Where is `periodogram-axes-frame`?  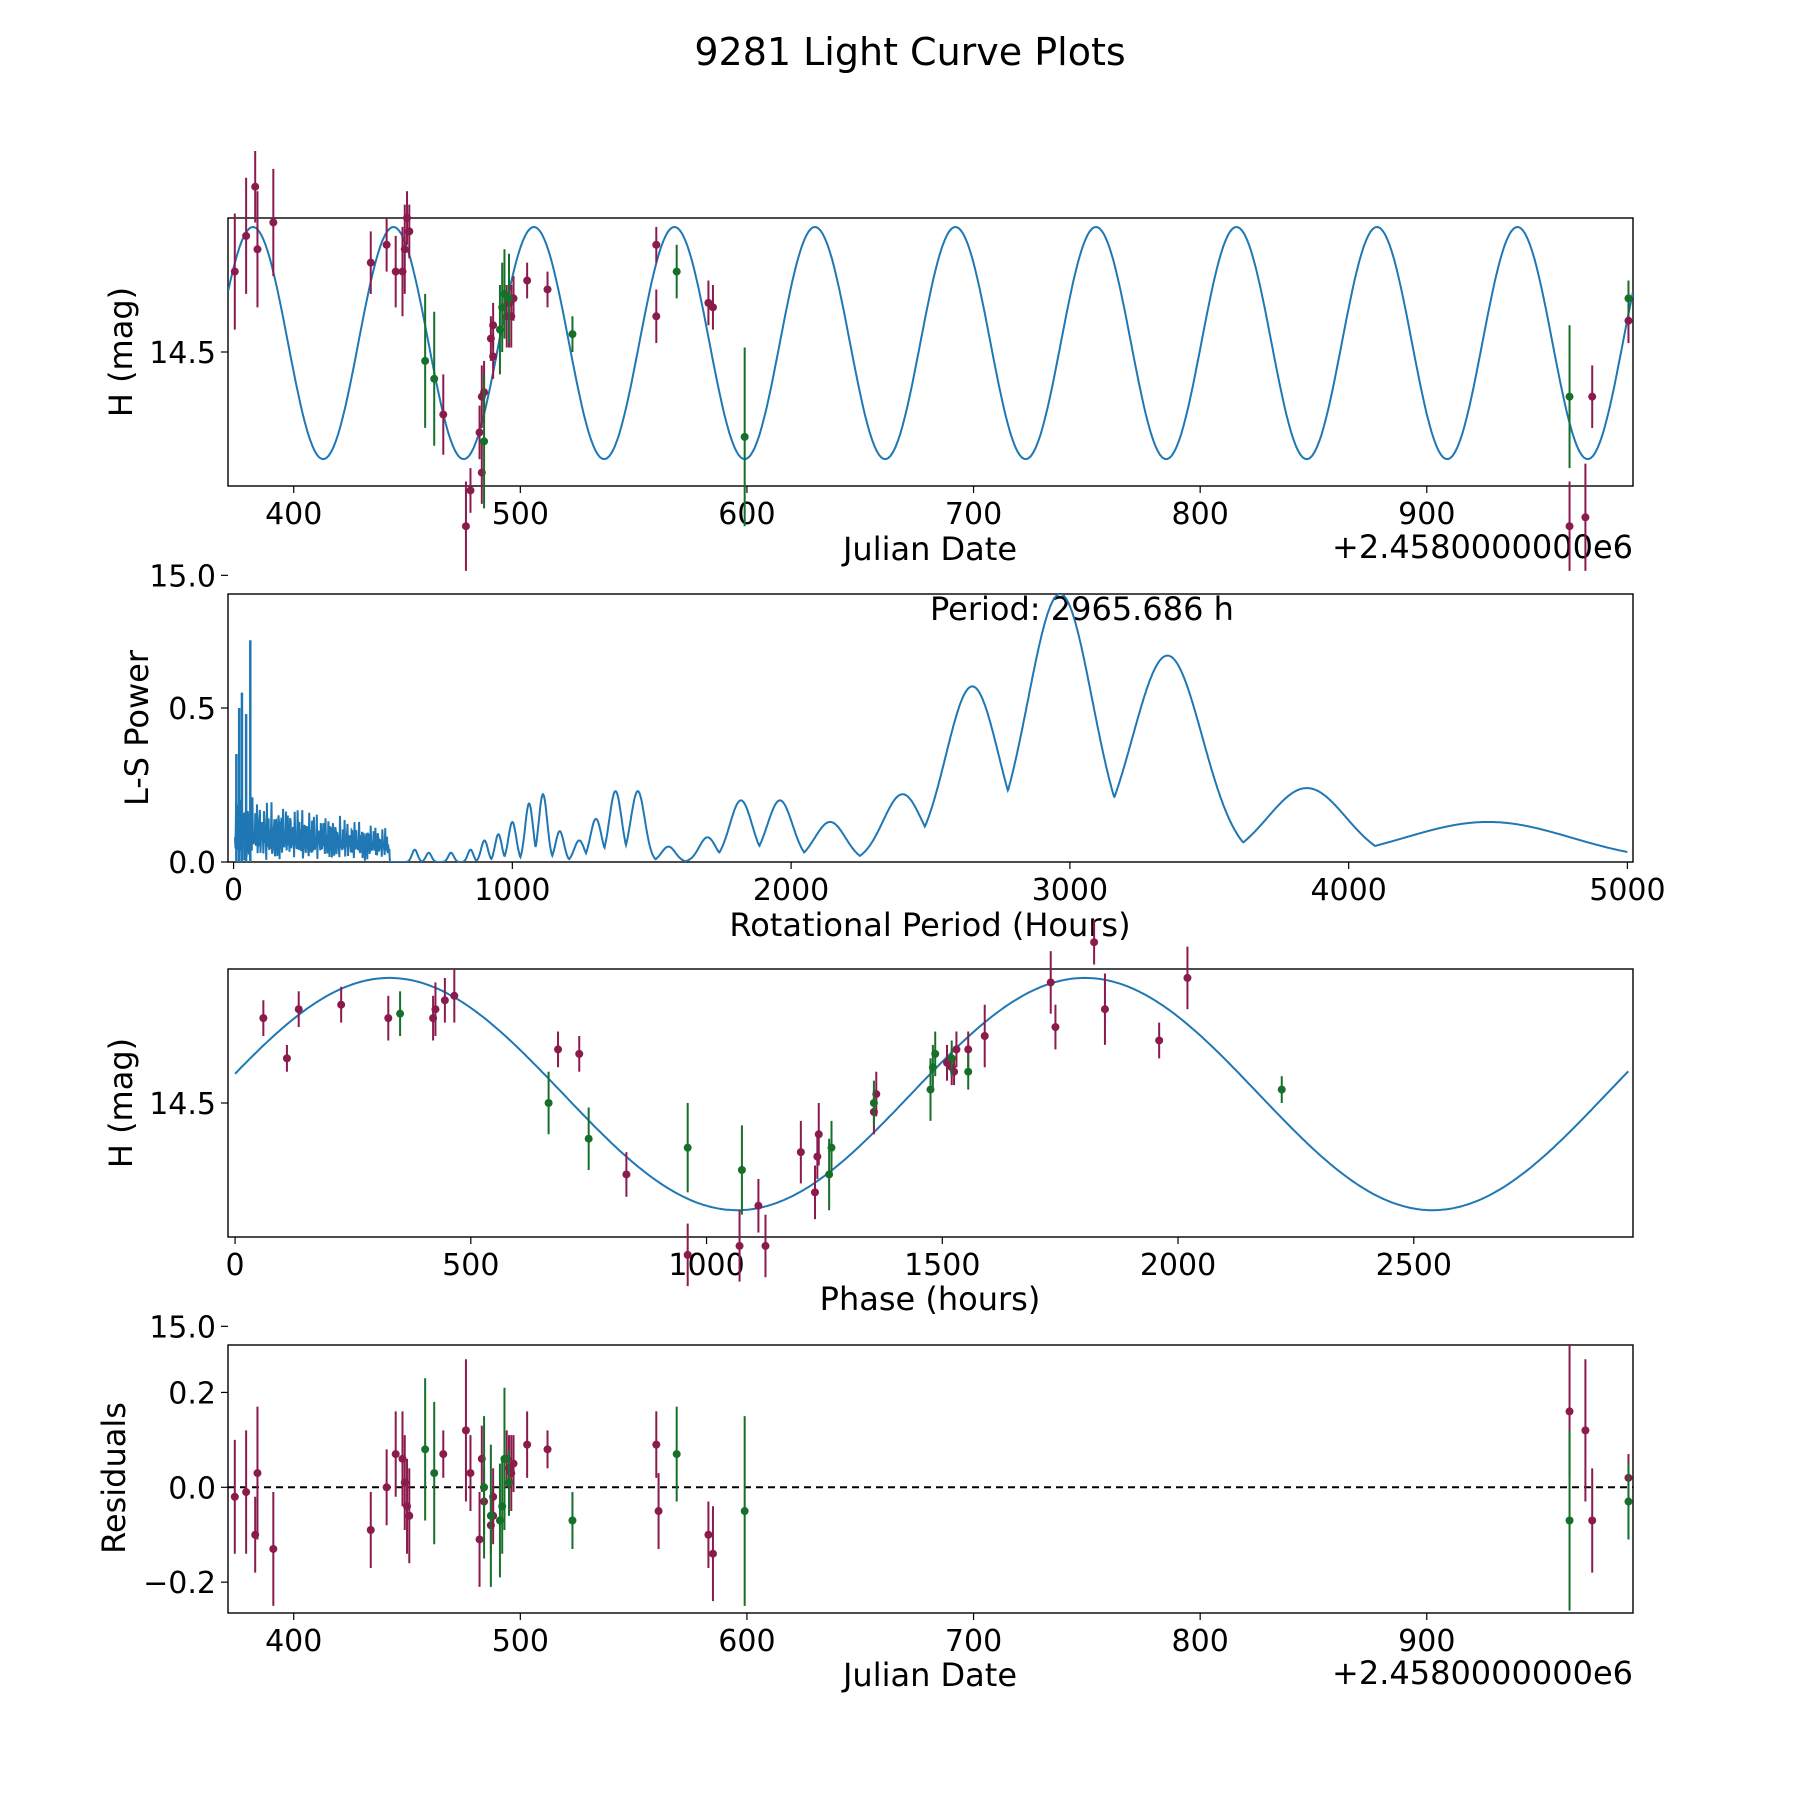
periodogram-axes-frame is located at coordinates (930, 728).